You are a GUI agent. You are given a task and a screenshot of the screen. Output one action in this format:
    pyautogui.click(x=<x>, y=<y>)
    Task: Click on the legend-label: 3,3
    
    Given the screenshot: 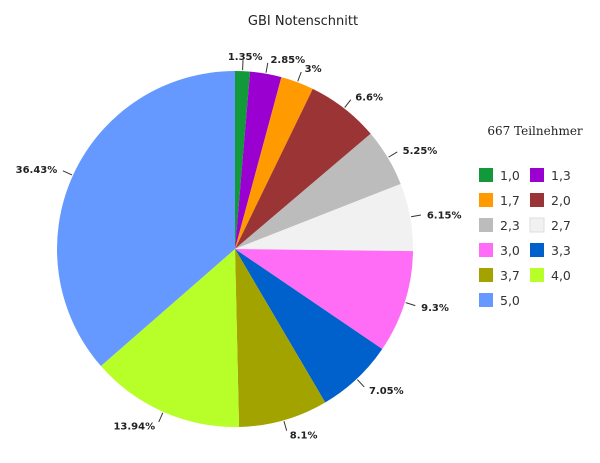 What is the action you would take?
    pyautogui.click(x=561, y=250)
    